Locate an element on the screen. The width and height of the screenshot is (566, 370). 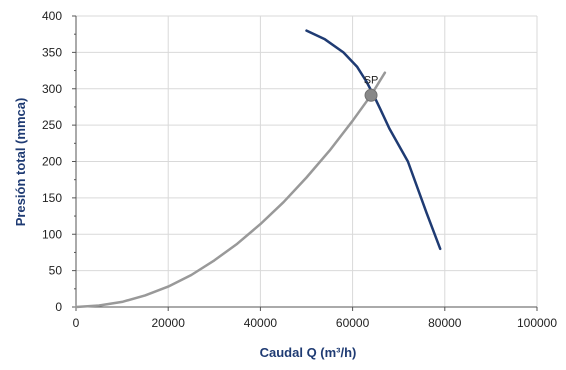
x-tick-label: 40000 is located at coordinates (261, 323).